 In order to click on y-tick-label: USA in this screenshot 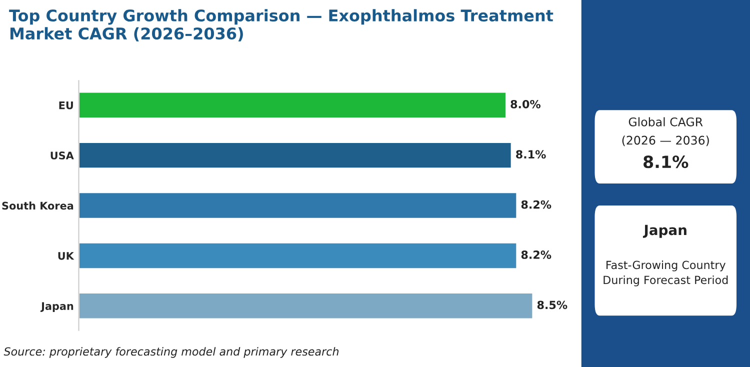, I will do `click(62, 156)`.